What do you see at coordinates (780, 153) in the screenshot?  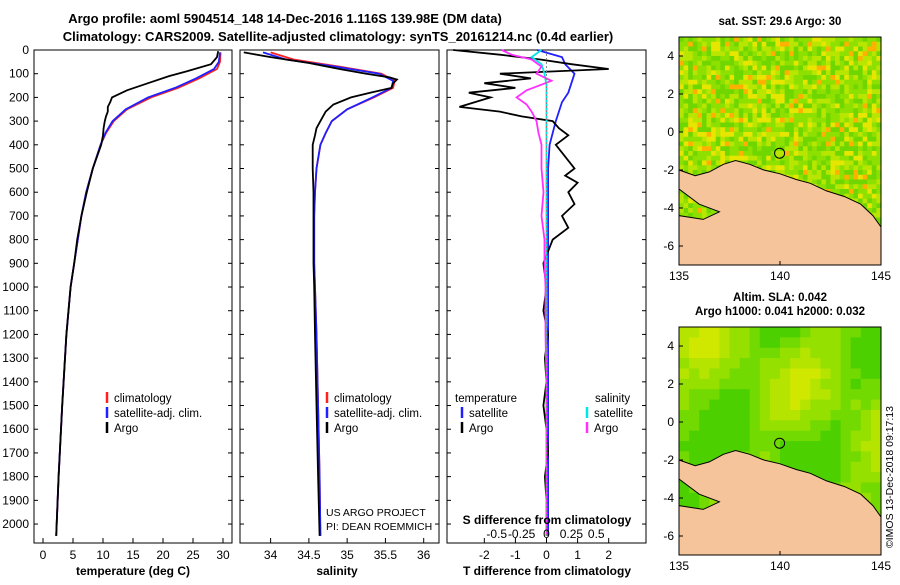 I see `sst-float-marker` at bounding box center [780, 153].